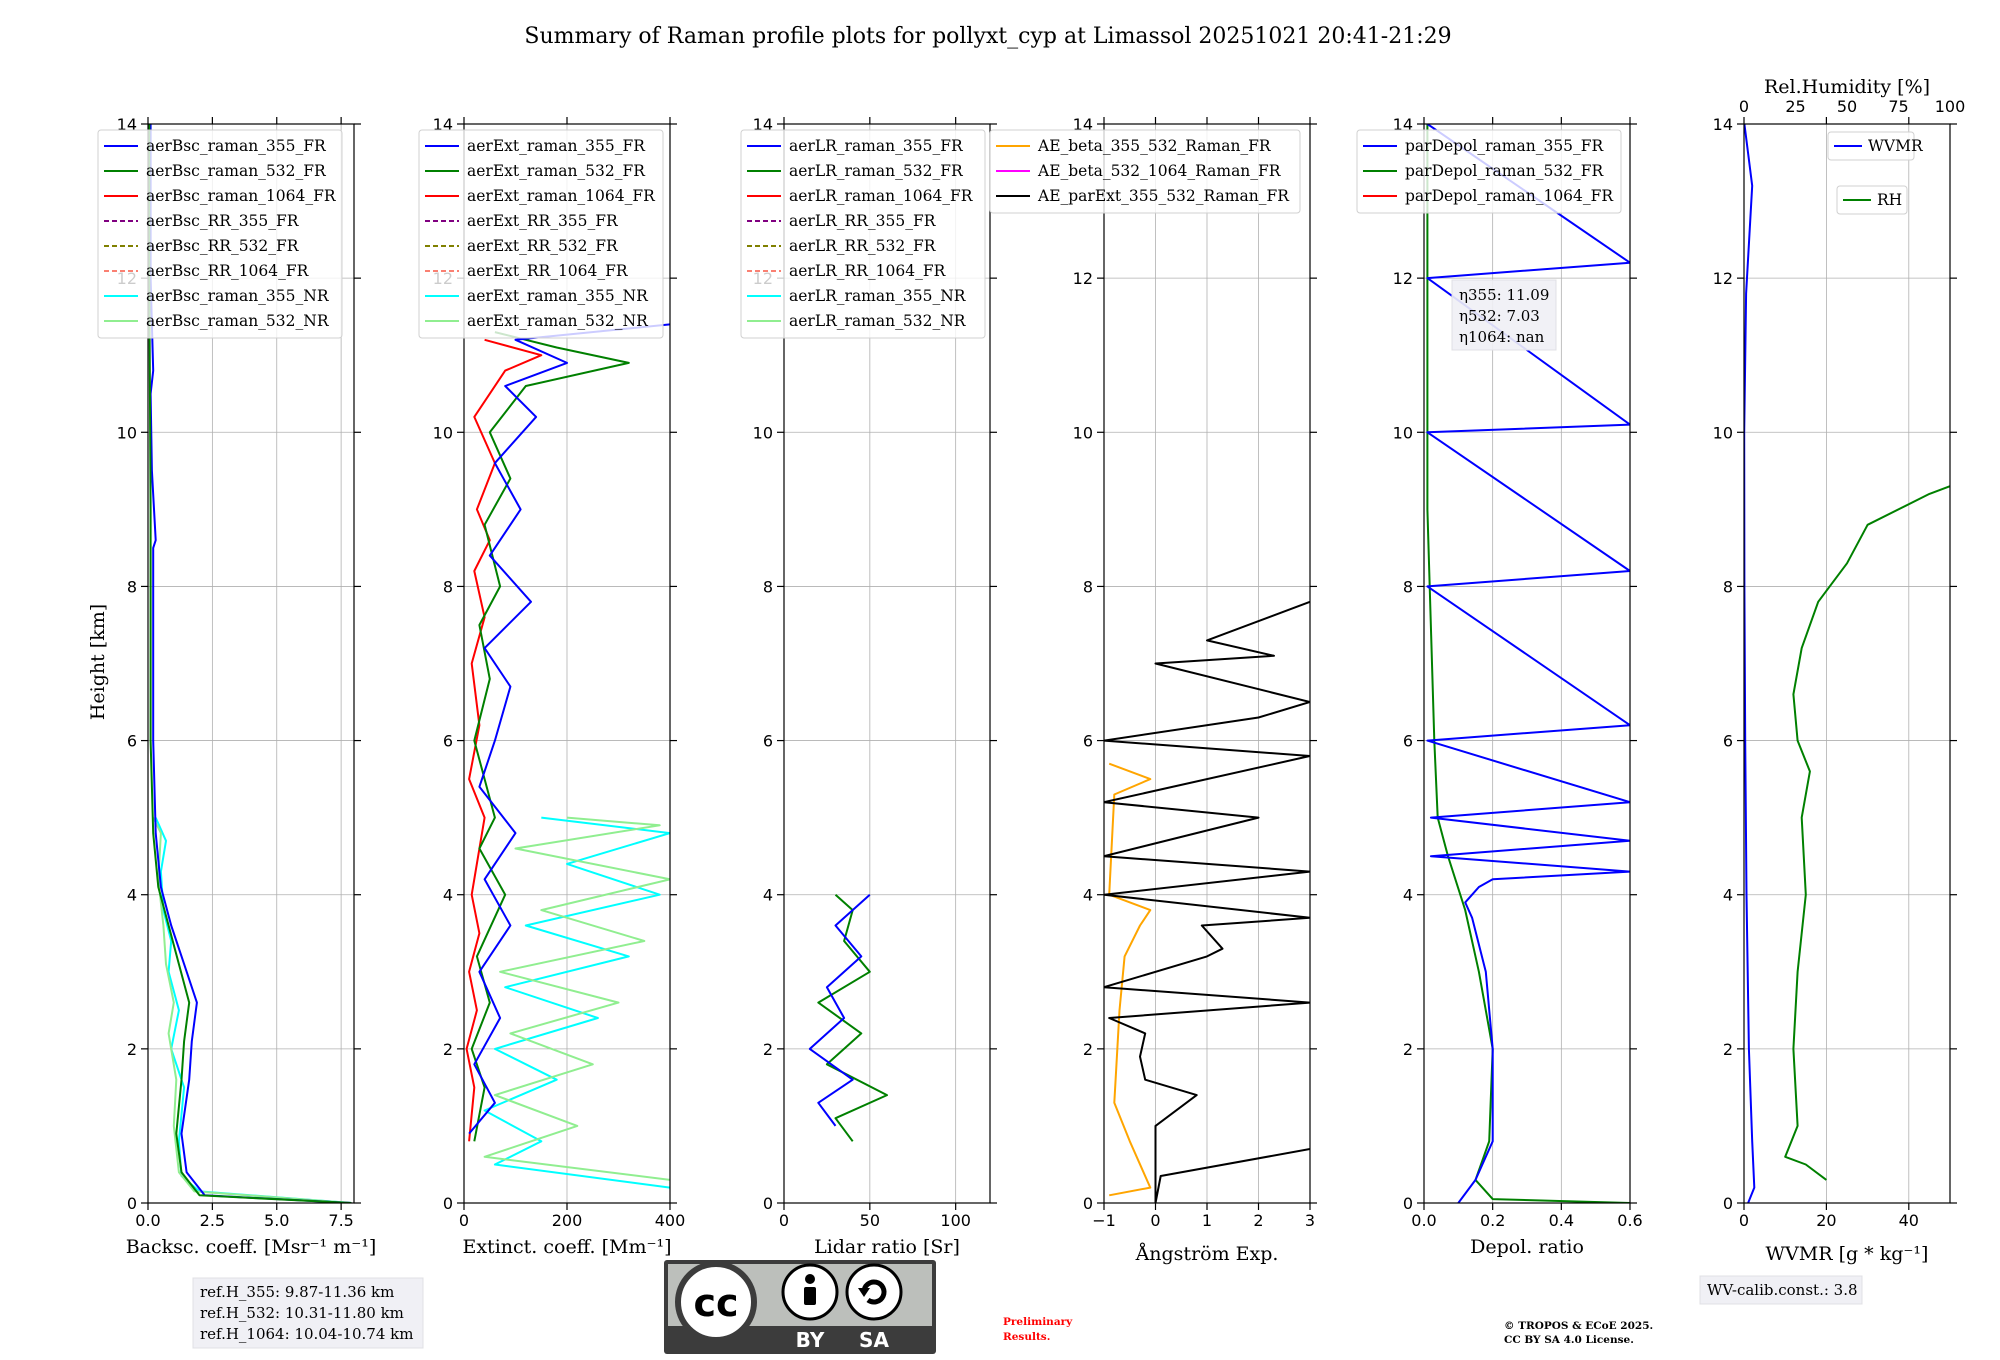 Image resolution: width=2000 pixels, height=1360 pixels. What do you see at coordinates (1527, 1247) in the screenshot?
I see `x-axis-label: Depol. ratio` at bounding box center [1527, 1247].